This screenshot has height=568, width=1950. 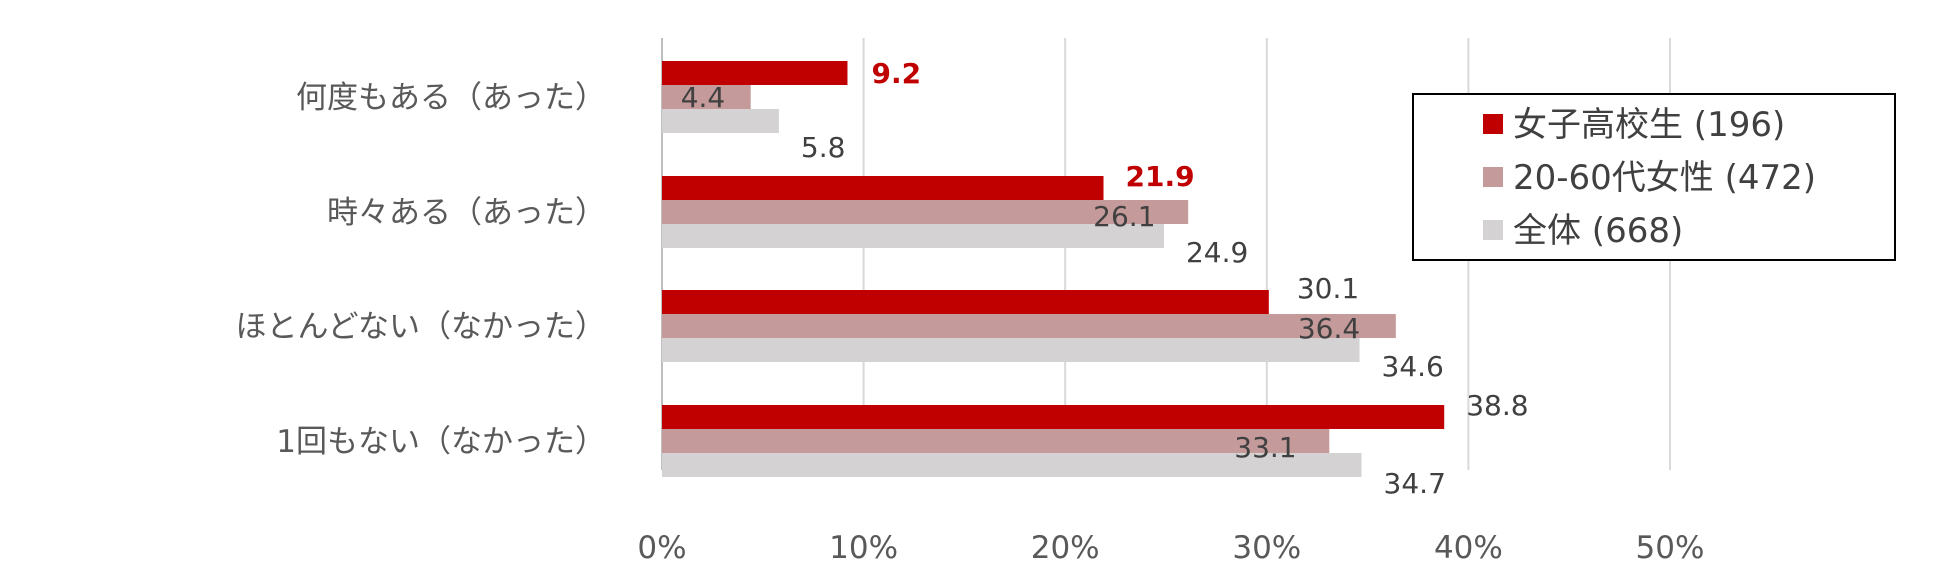 I want to click on category-label: 時々ある（あった）, so click(x=466, y=213).